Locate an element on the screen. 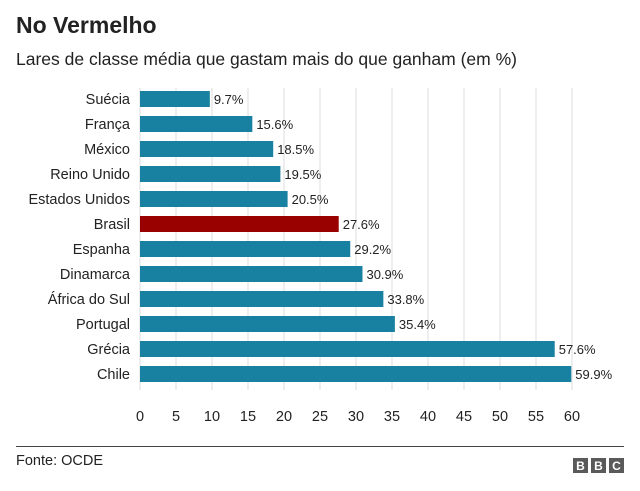  value-label: 57.6% is located at coordinates (577, 349).